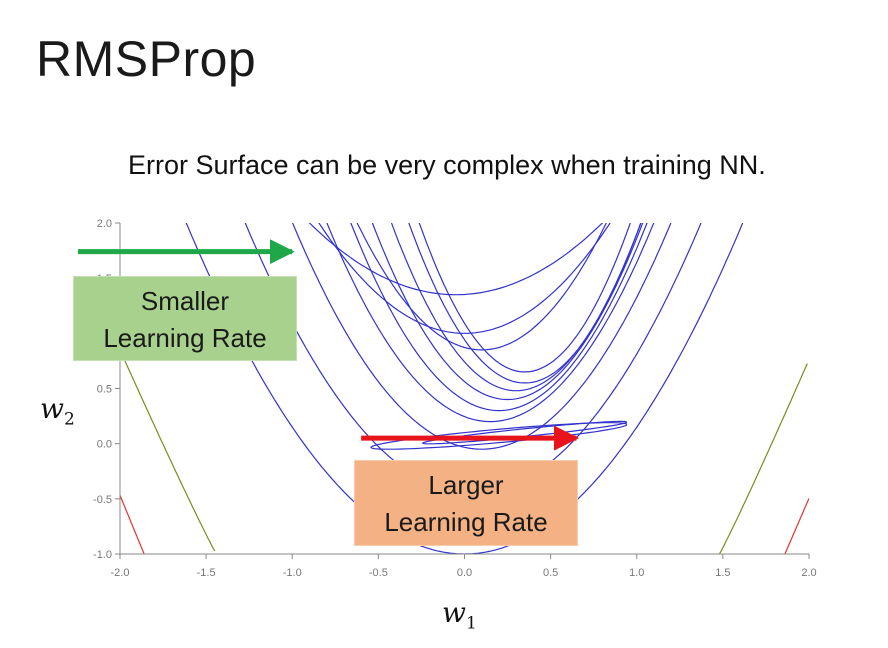 This screenshot has height=648, width=888. I want to click on y-tick-label: -0.5, so click(102, 500).